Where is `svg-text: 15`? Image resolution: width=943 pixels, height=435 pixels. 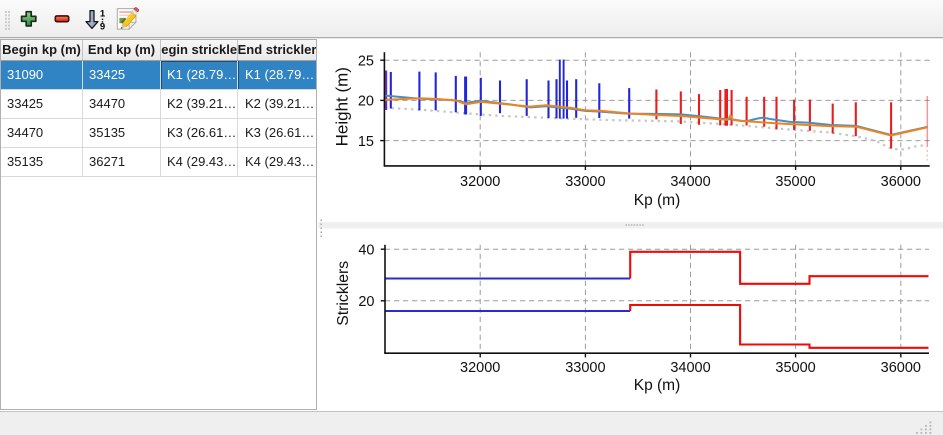
svg-text: 15 is located at coordinates (366, 142).